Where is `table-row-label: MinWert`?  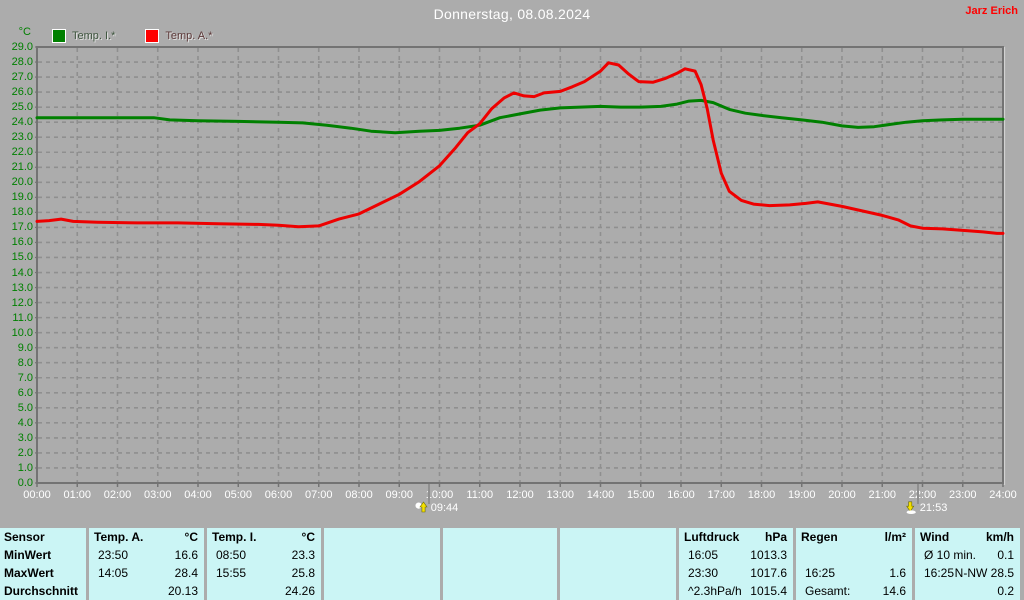
table-row-label: MinWert is located at coordinates (43, 555).